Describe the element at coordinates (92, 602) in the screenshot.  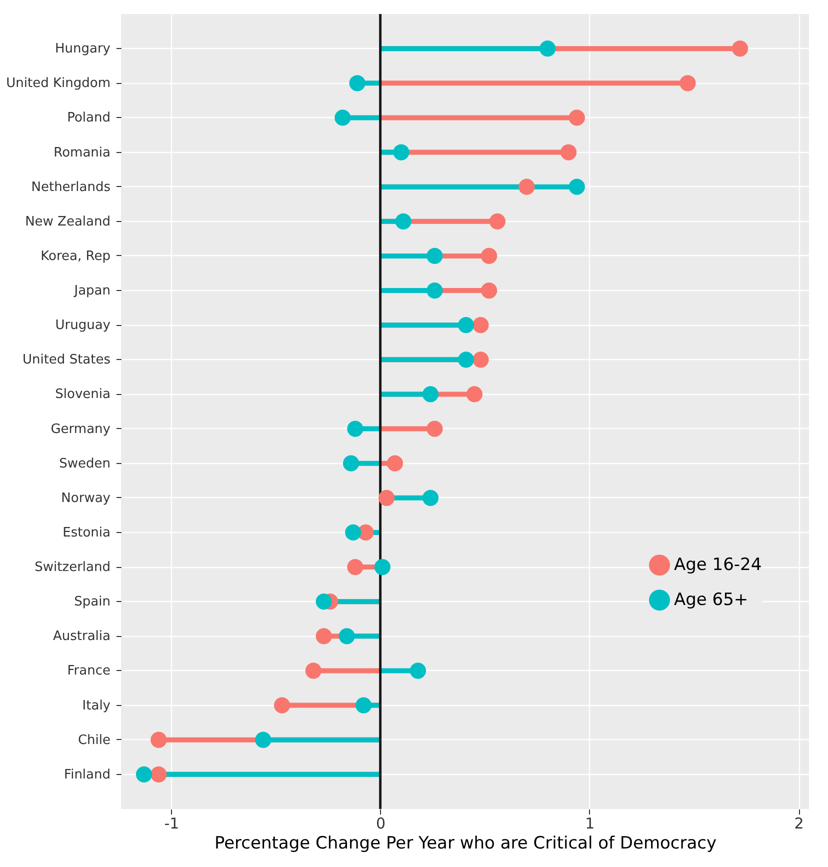
I see `y-tick-label: Spain` at that location.